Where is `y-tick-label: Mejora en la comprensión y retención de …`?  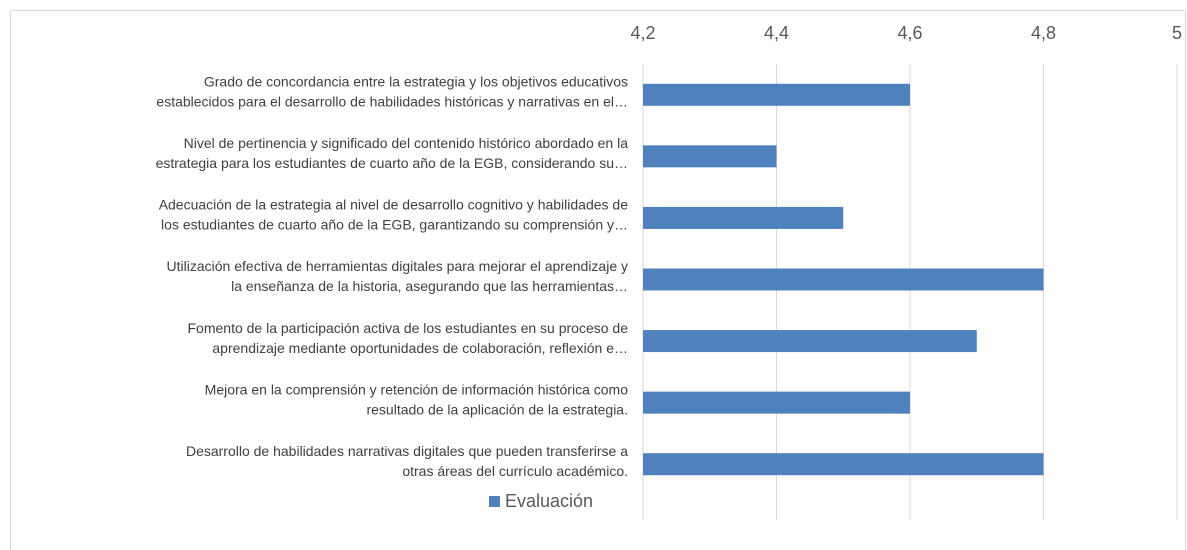
y-tick-label: Mejora en la comprensión y retención de … is located at coordinates (417, 389).